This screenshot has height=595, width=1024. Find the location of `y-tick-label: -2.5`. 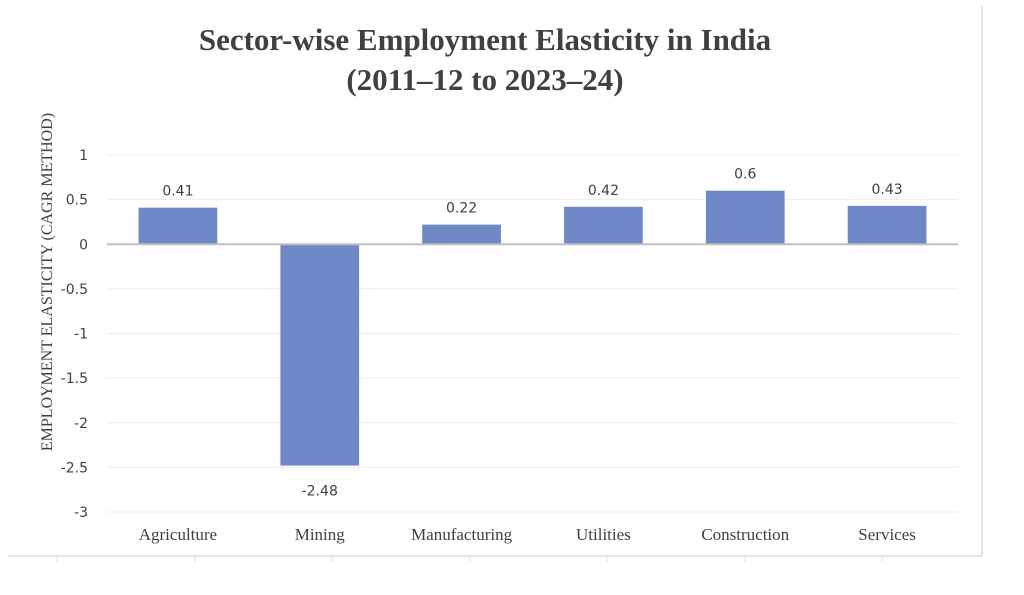

y-tick-label: -2.5 is located at coordinates (74, 468).